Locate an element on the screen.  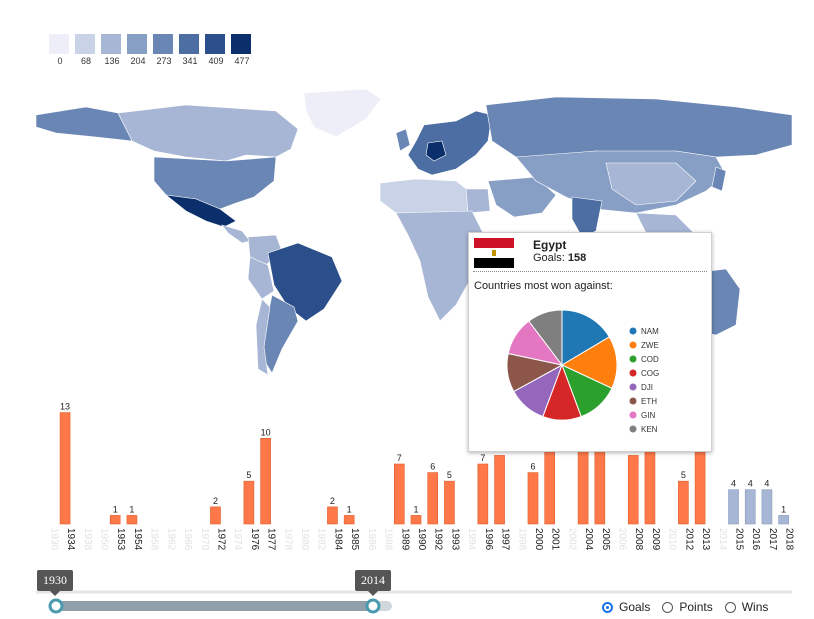
tooltip-subtitle: Countries most won against: is located at coordinates (543, 286).